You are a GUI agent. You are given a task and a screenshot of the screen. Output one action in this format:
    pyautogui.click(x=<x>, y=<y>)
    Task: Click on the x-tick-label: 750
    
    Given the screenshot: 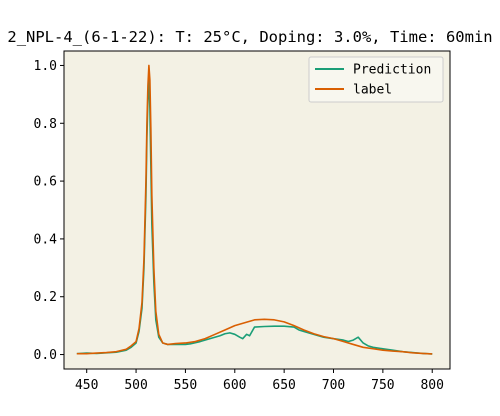 What is the action you would take?
    pyautogui.click(x=382, y=385)
    